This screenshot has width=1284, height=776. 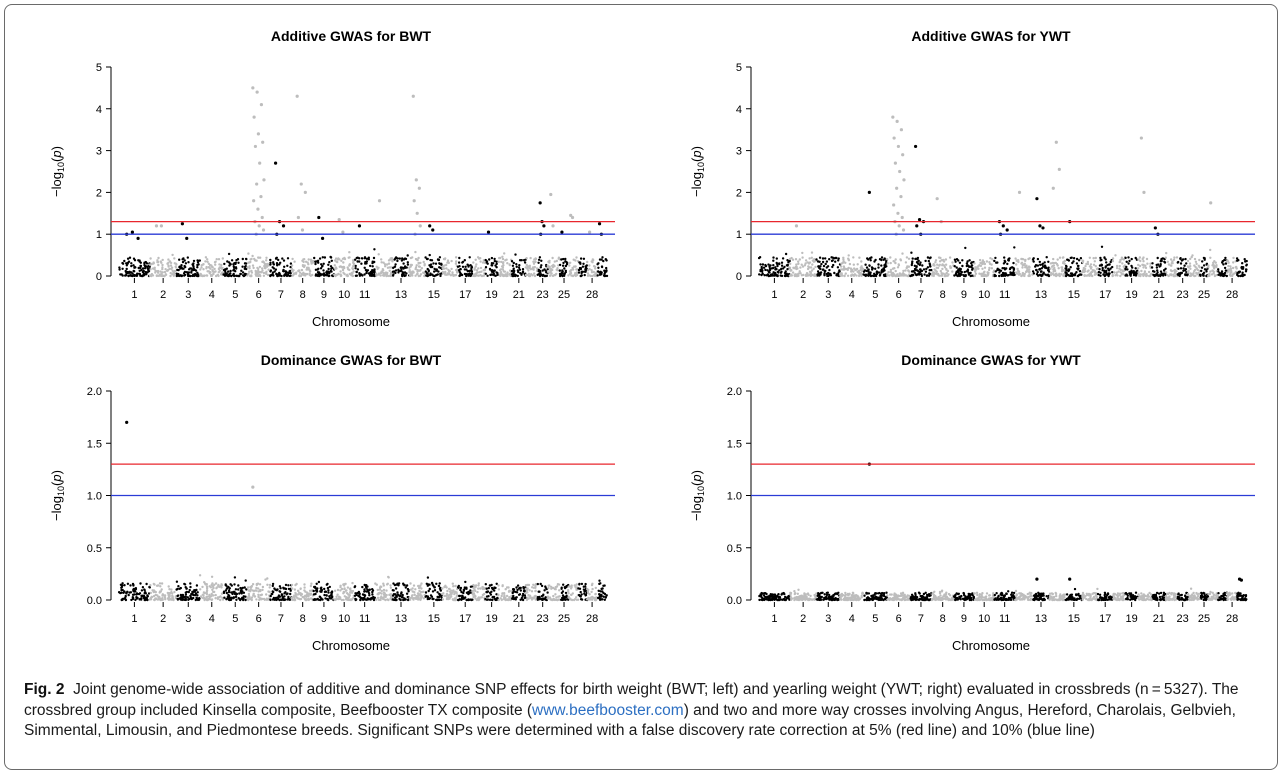 I want to click on chromosome-9-points, so click(x=964, y=262).